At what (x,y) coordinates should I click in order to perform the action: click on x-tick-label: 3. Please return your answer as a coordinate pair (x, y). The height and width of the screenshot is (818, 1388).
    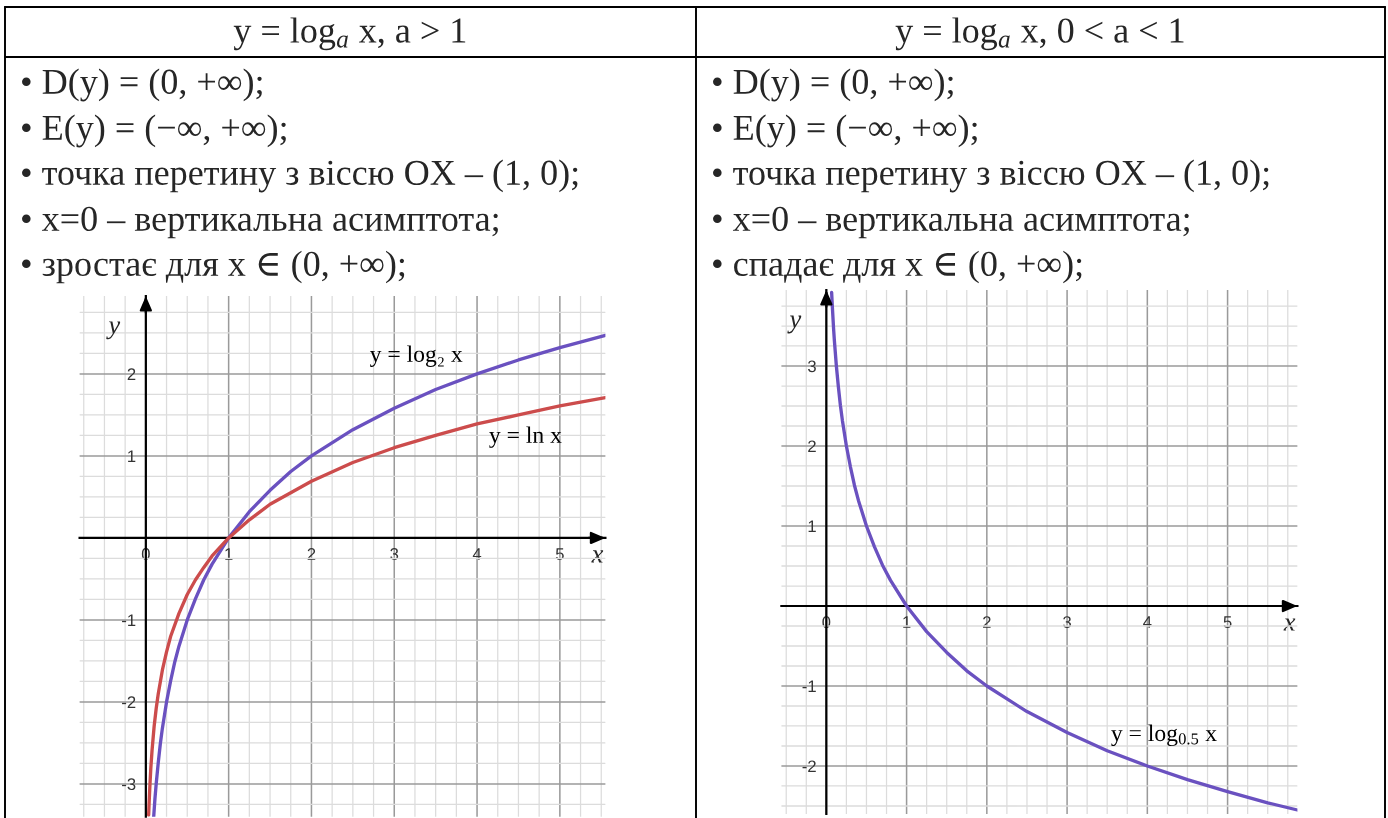
    Looking at the image, I should click on (1067, 622).